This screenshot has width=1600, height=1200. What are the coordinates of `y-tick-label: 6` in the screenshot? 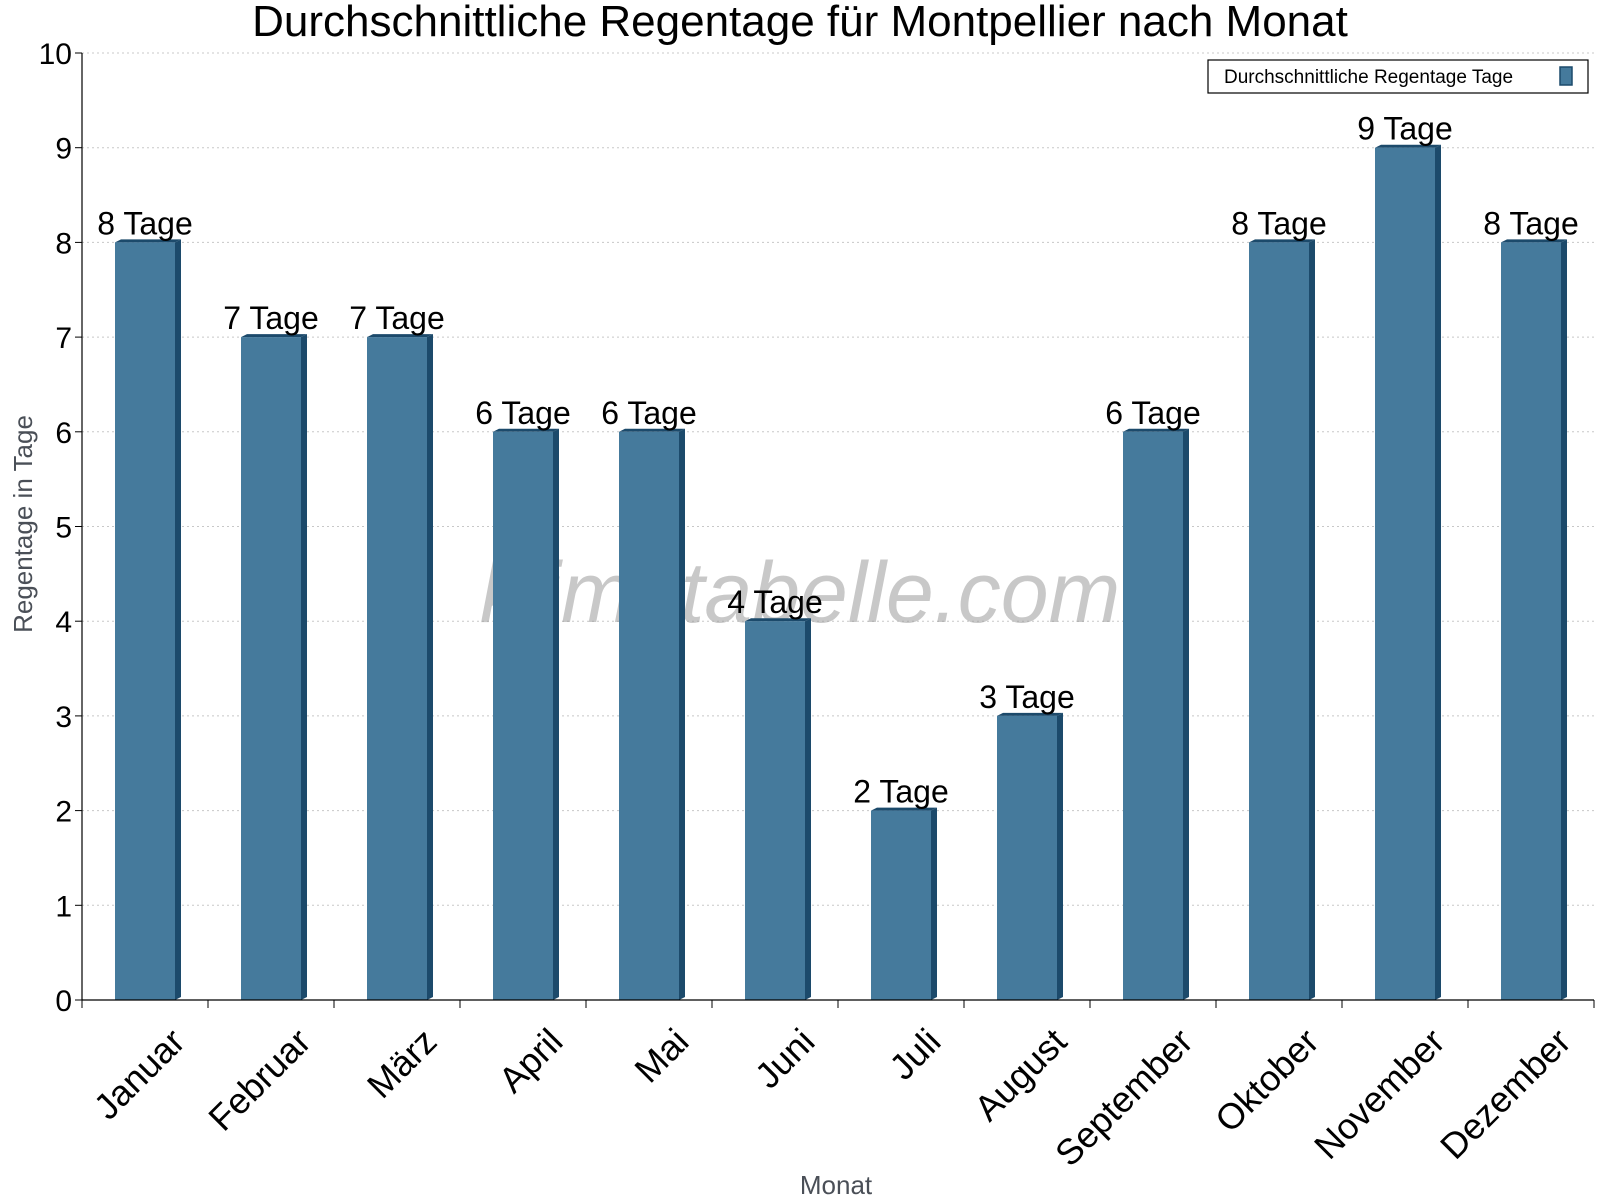 It's located at (63, 433).